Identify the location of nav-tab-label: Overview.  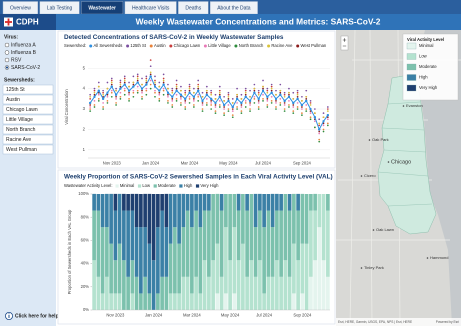
(20, 8).